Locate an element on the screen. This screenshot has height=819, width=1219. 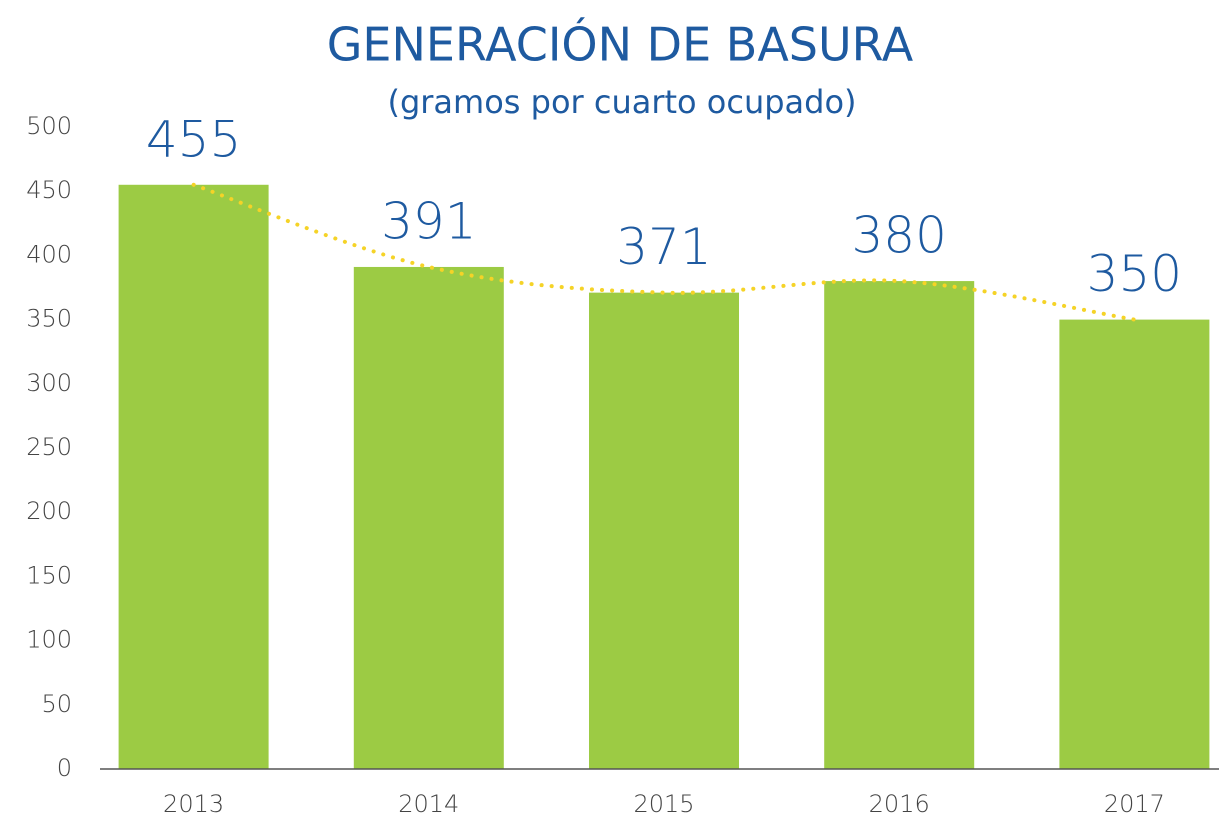
trend-line is located at coordinates (664, 252).